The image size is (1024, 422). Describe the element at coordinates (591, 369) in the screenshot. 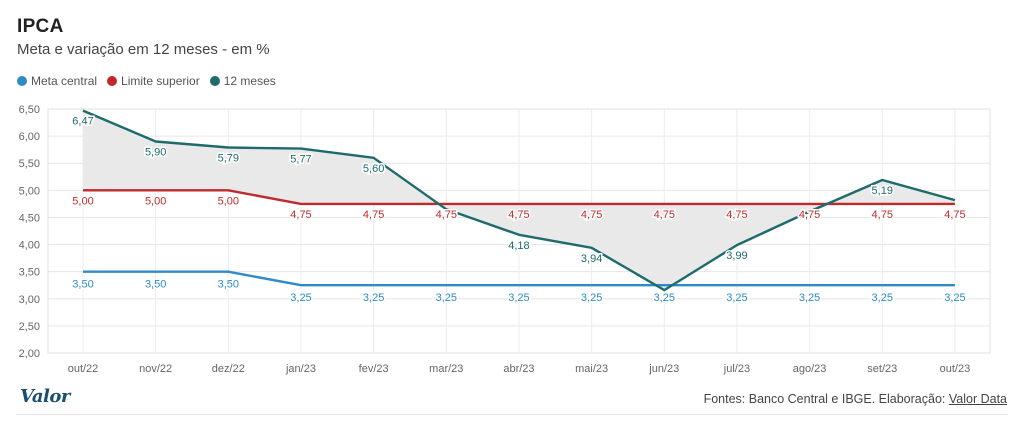

I see `x-tick-label: mai/23` at that location.